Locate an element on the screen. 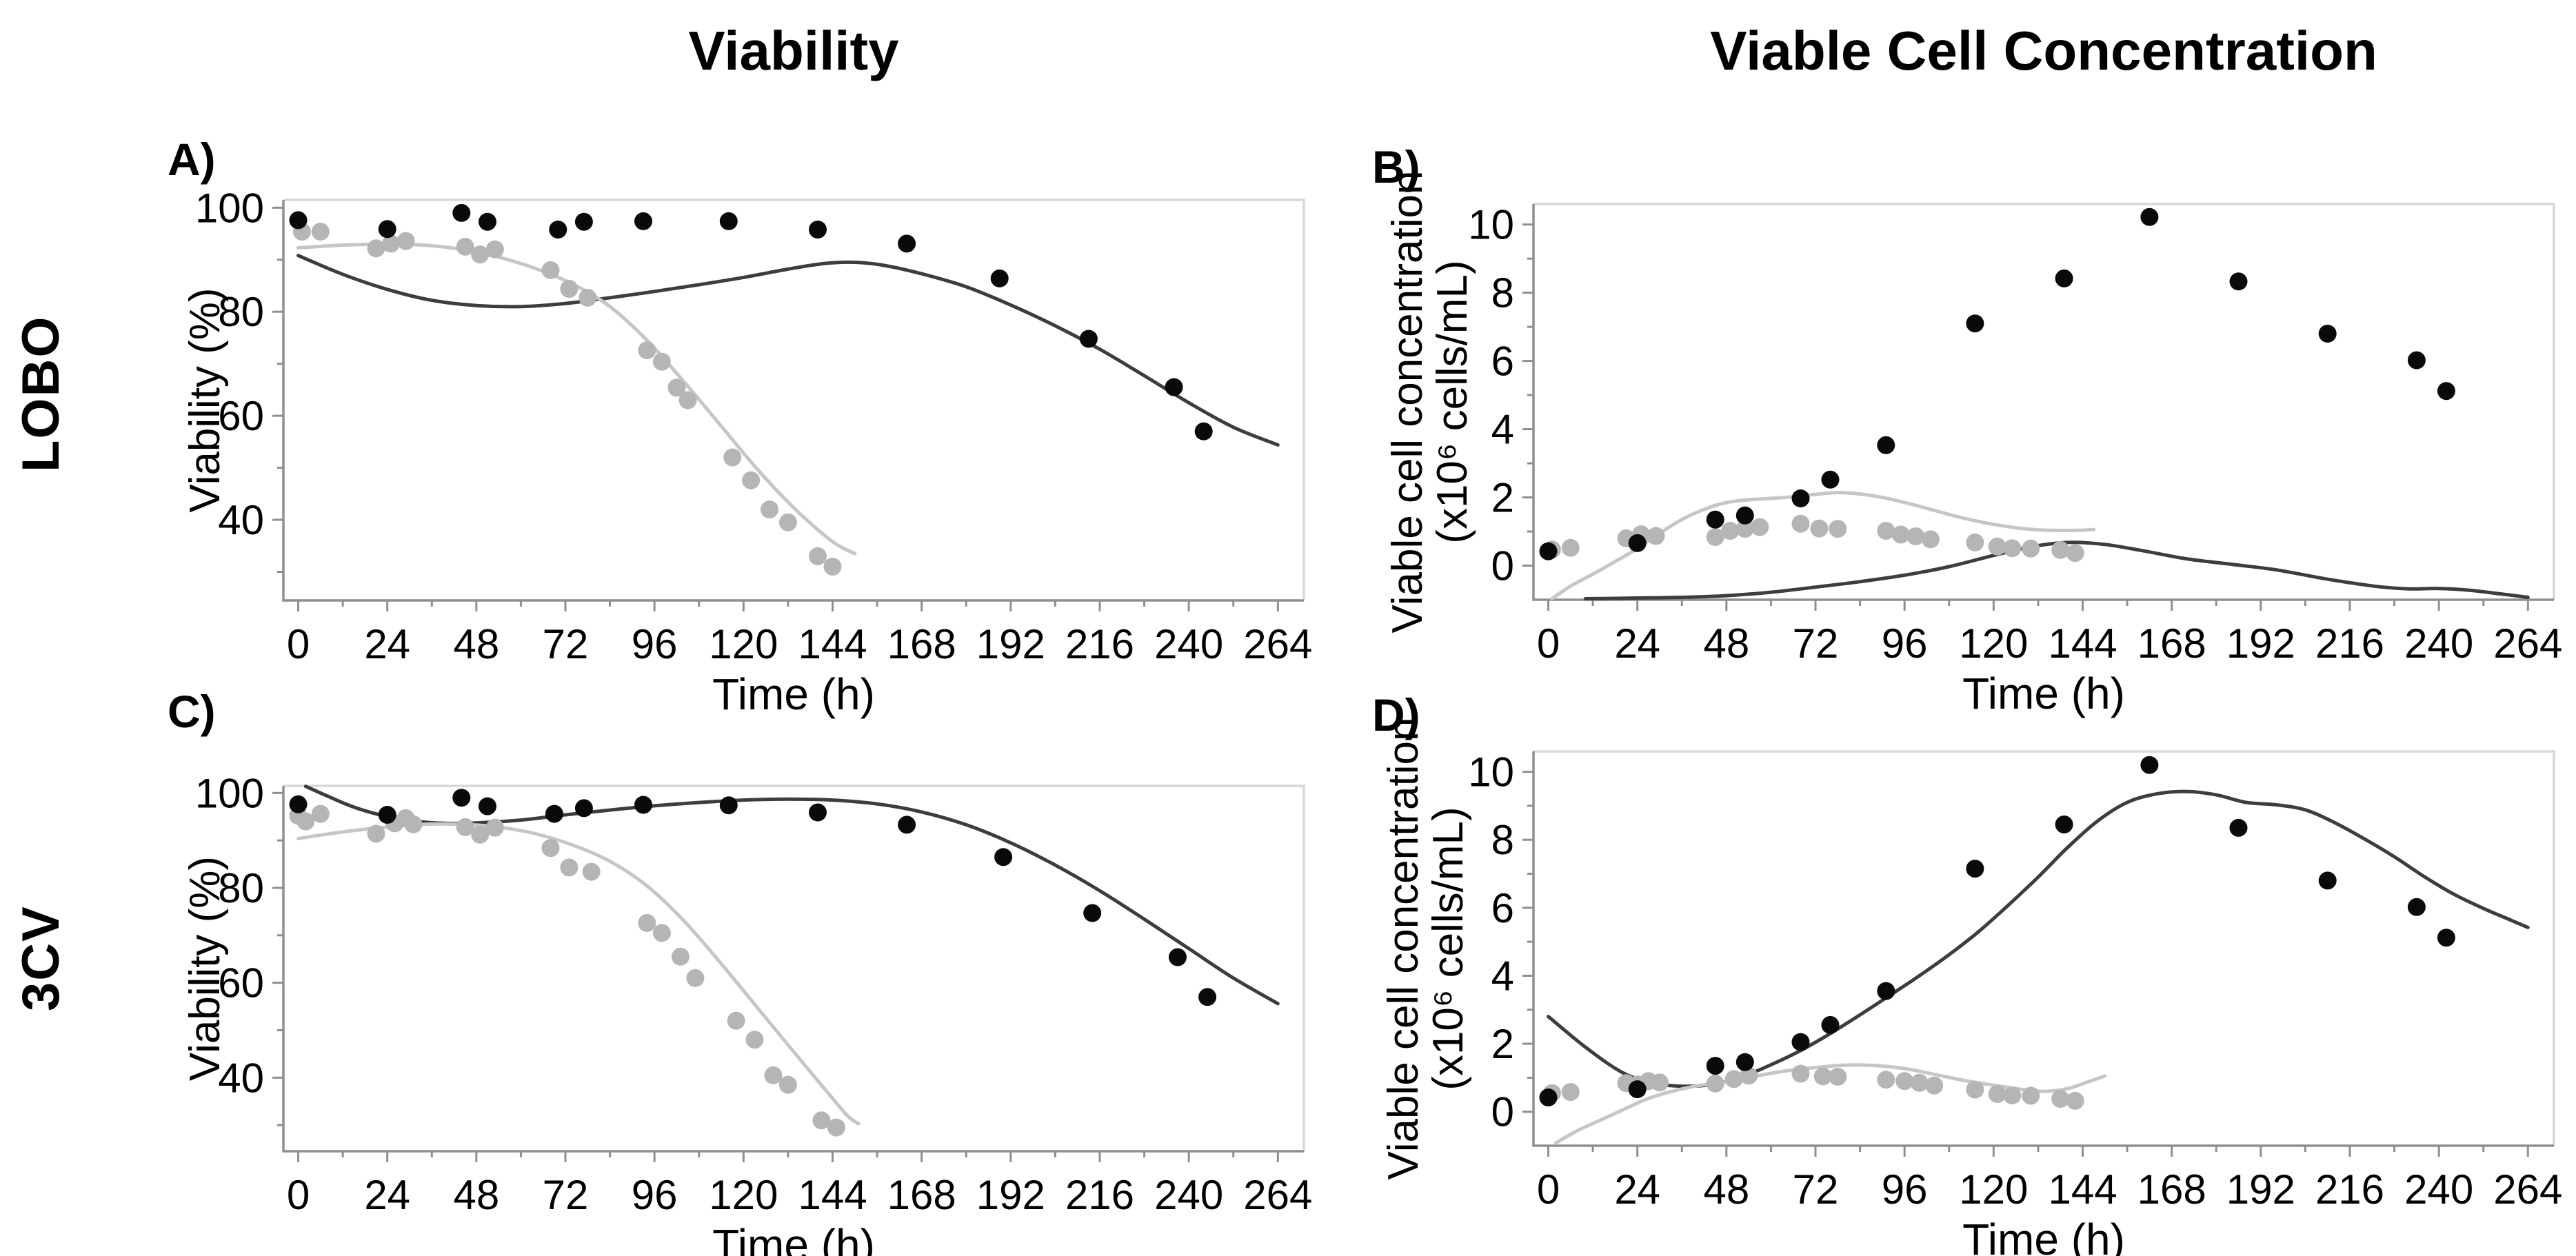 The image size is (2576, 1256). column-title-viability: Viability is located at coordinates (793, 51).